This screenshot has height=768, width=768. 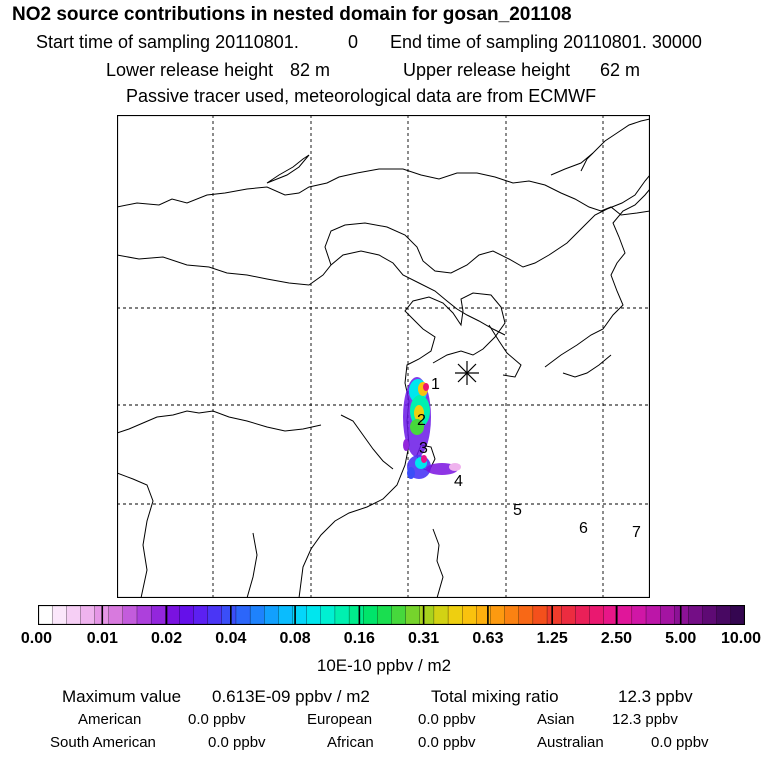 What do you see at coordinates (359, 638) in the screenshot?
I see `colorbar-tick-label: 0.16` at bounding box center [359, 638].